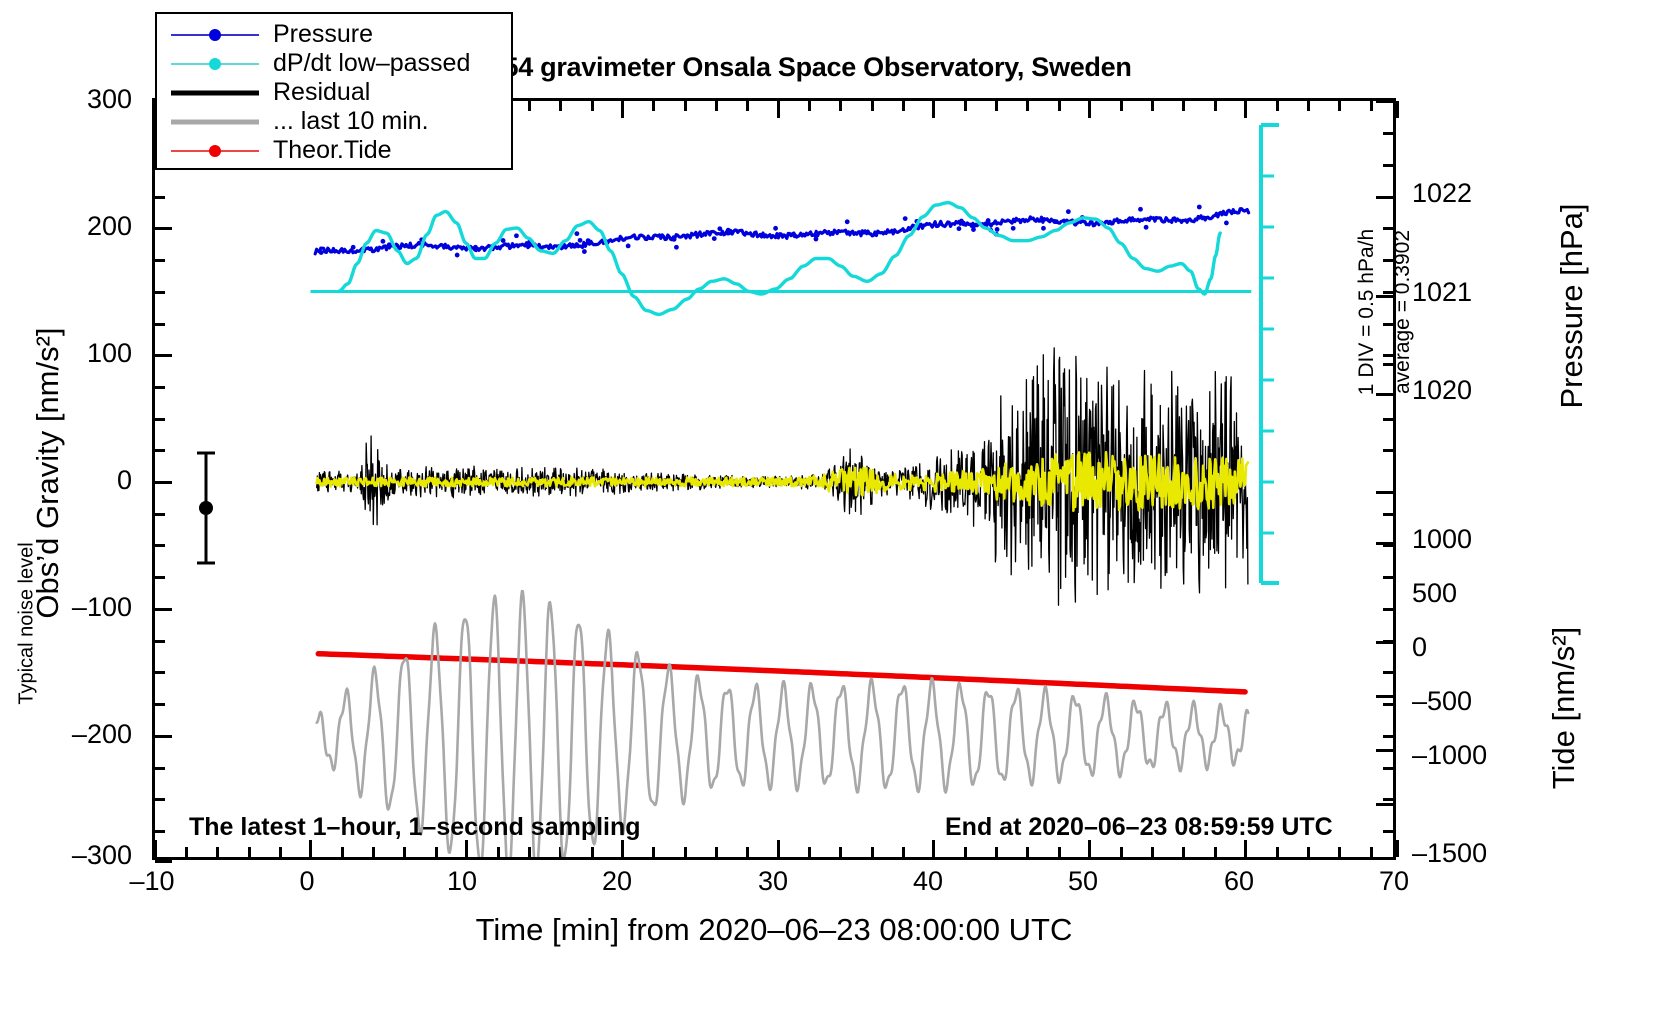  I want to click on legend-item-tide: Theor.Tide, so click(334, 150).